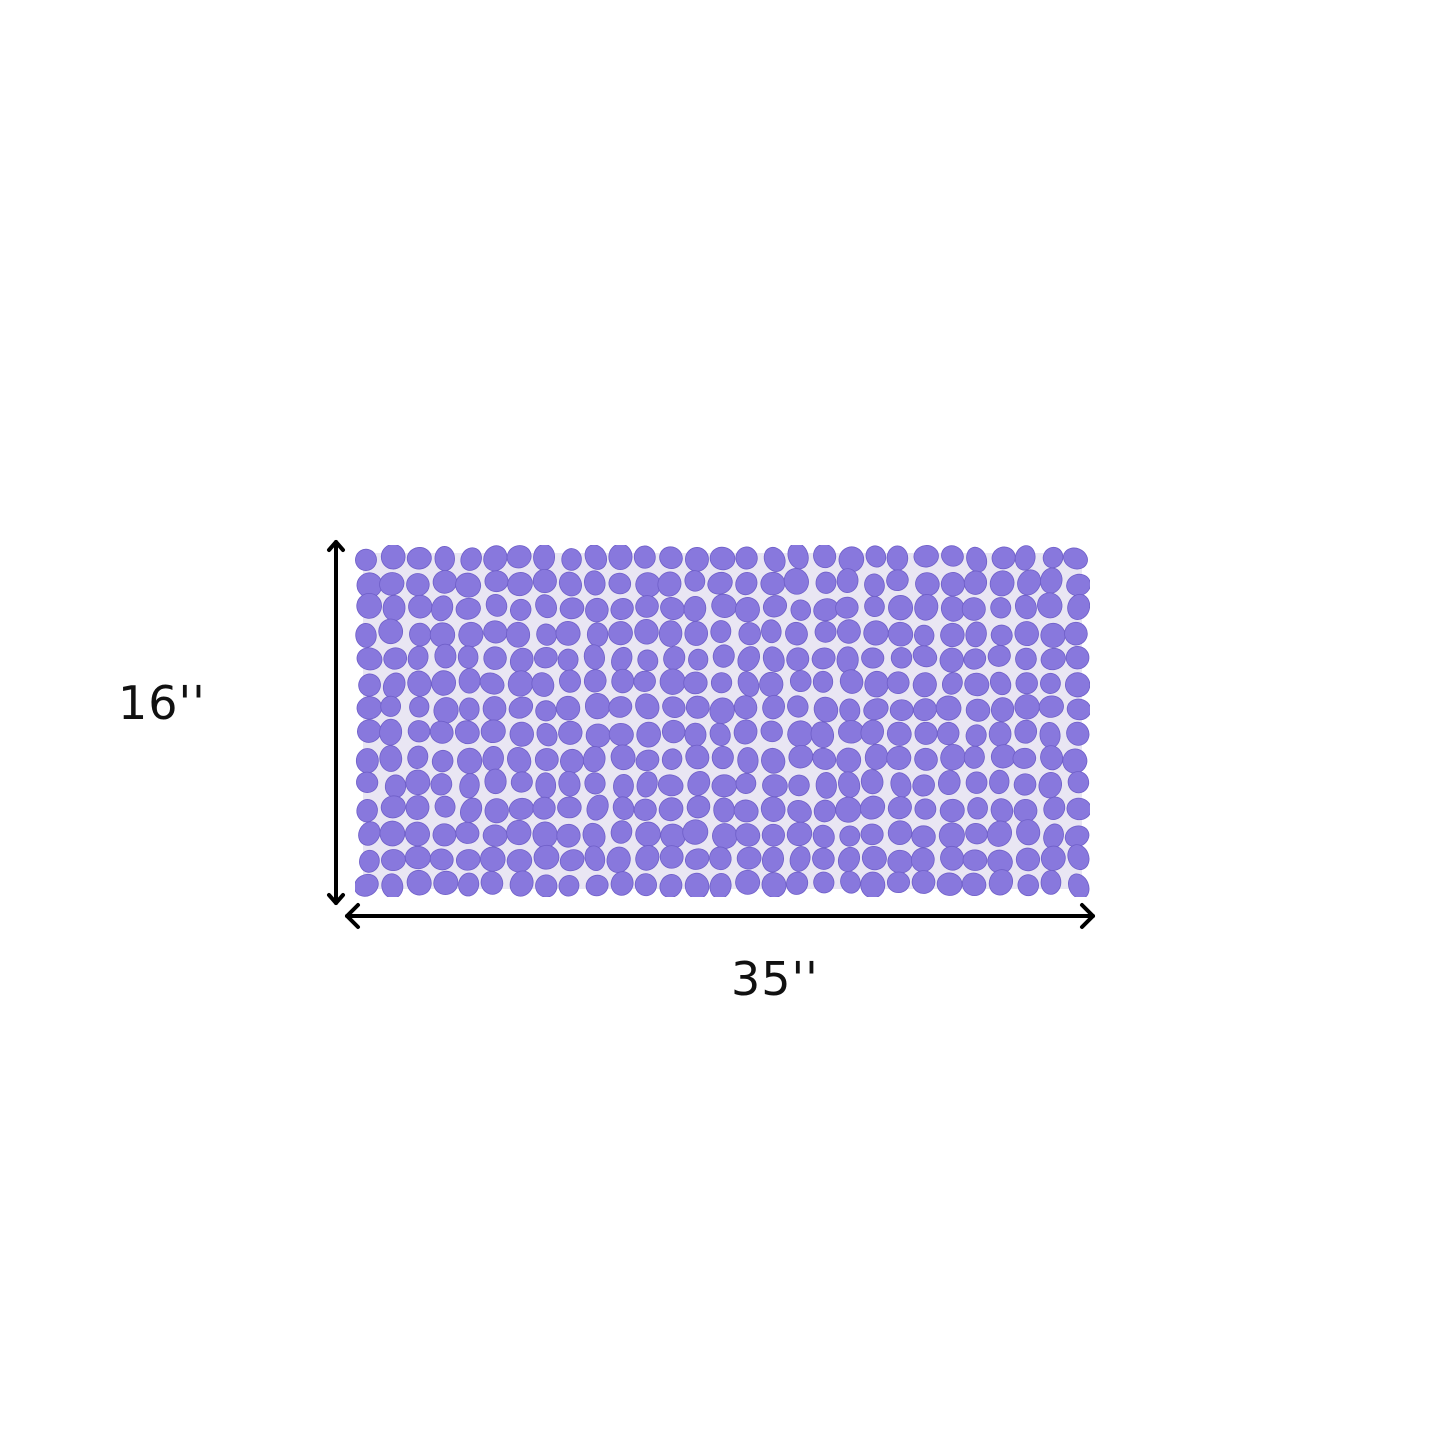  What do you see at coordinates (722, 721) in the screenshot?
I see `pebble-bath-mat` at bounding box center [722, 721].